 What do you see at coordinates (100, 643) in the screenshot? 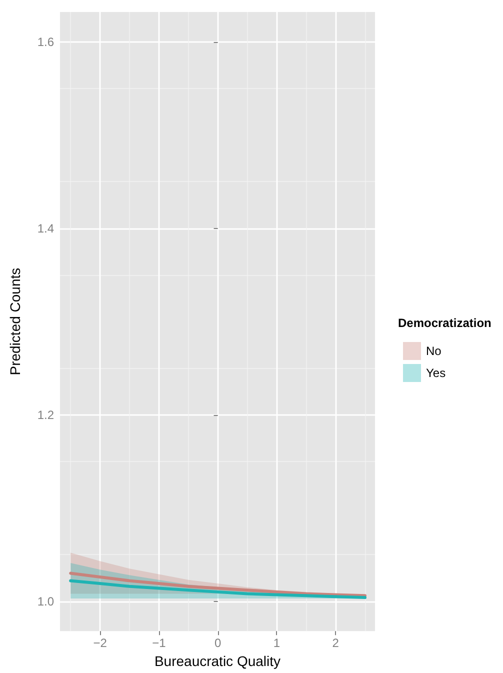
I see `x-tick-label: −2` at bounding box center [100, 643].